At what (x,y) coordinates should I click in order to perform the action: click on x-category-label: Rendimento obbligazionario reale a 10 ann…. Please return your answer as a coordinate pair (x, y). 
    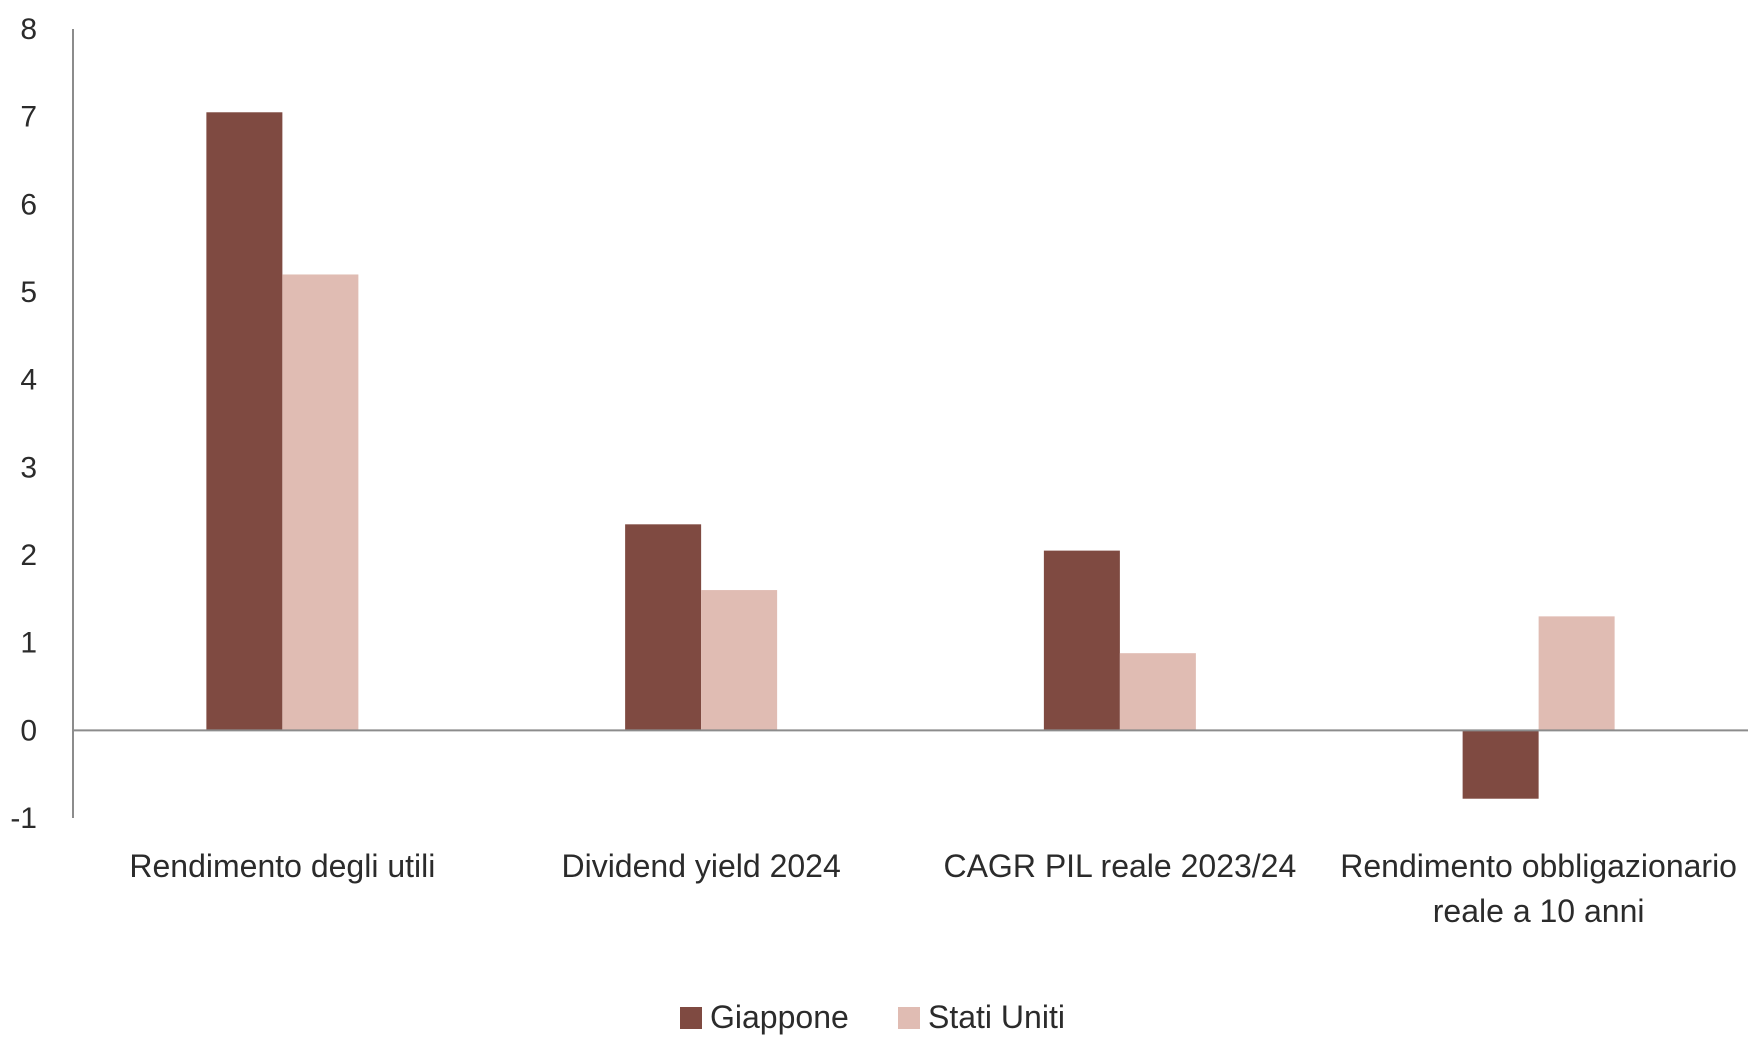
    Looking at the image, I should click on (1538, 888).